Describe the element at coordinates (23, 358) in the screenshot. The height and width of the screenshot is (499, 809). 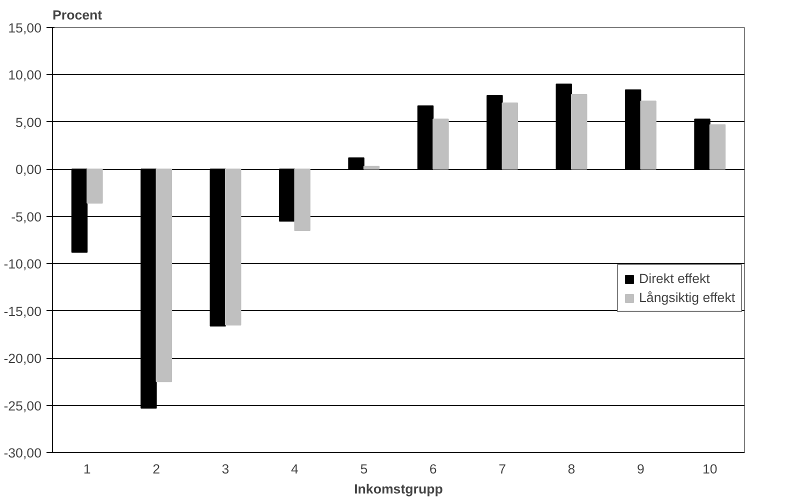
I see `y-tick-label: -20,00` at that location.